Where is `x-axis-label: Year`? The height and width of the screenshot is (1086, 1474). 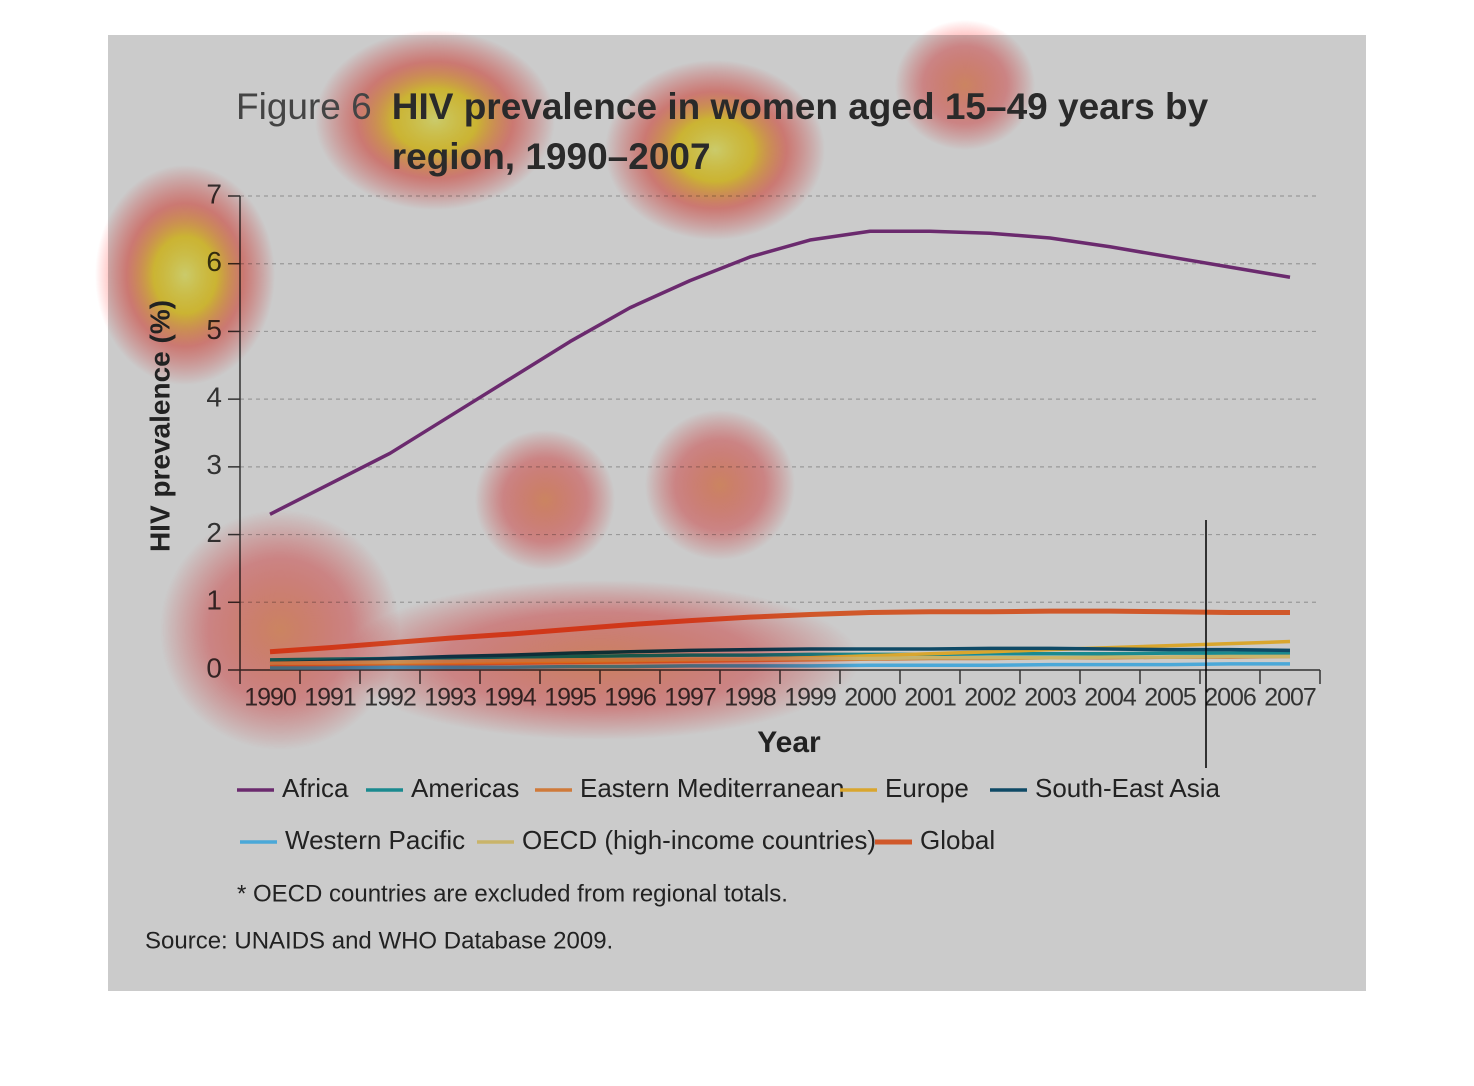 x-axis-label: Year is located at coordinates (789, 742).